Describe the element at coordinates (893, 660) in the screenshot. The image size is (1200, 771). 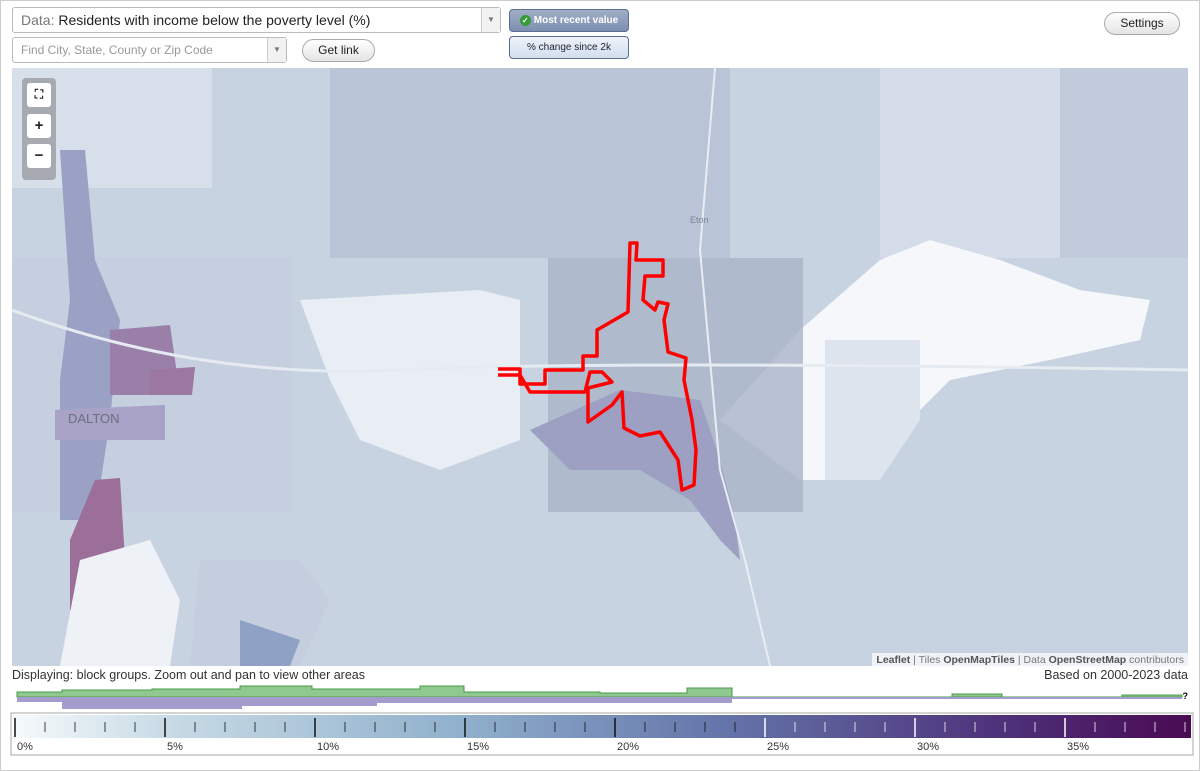
I see `attribution-part: Leaflet` at that location.